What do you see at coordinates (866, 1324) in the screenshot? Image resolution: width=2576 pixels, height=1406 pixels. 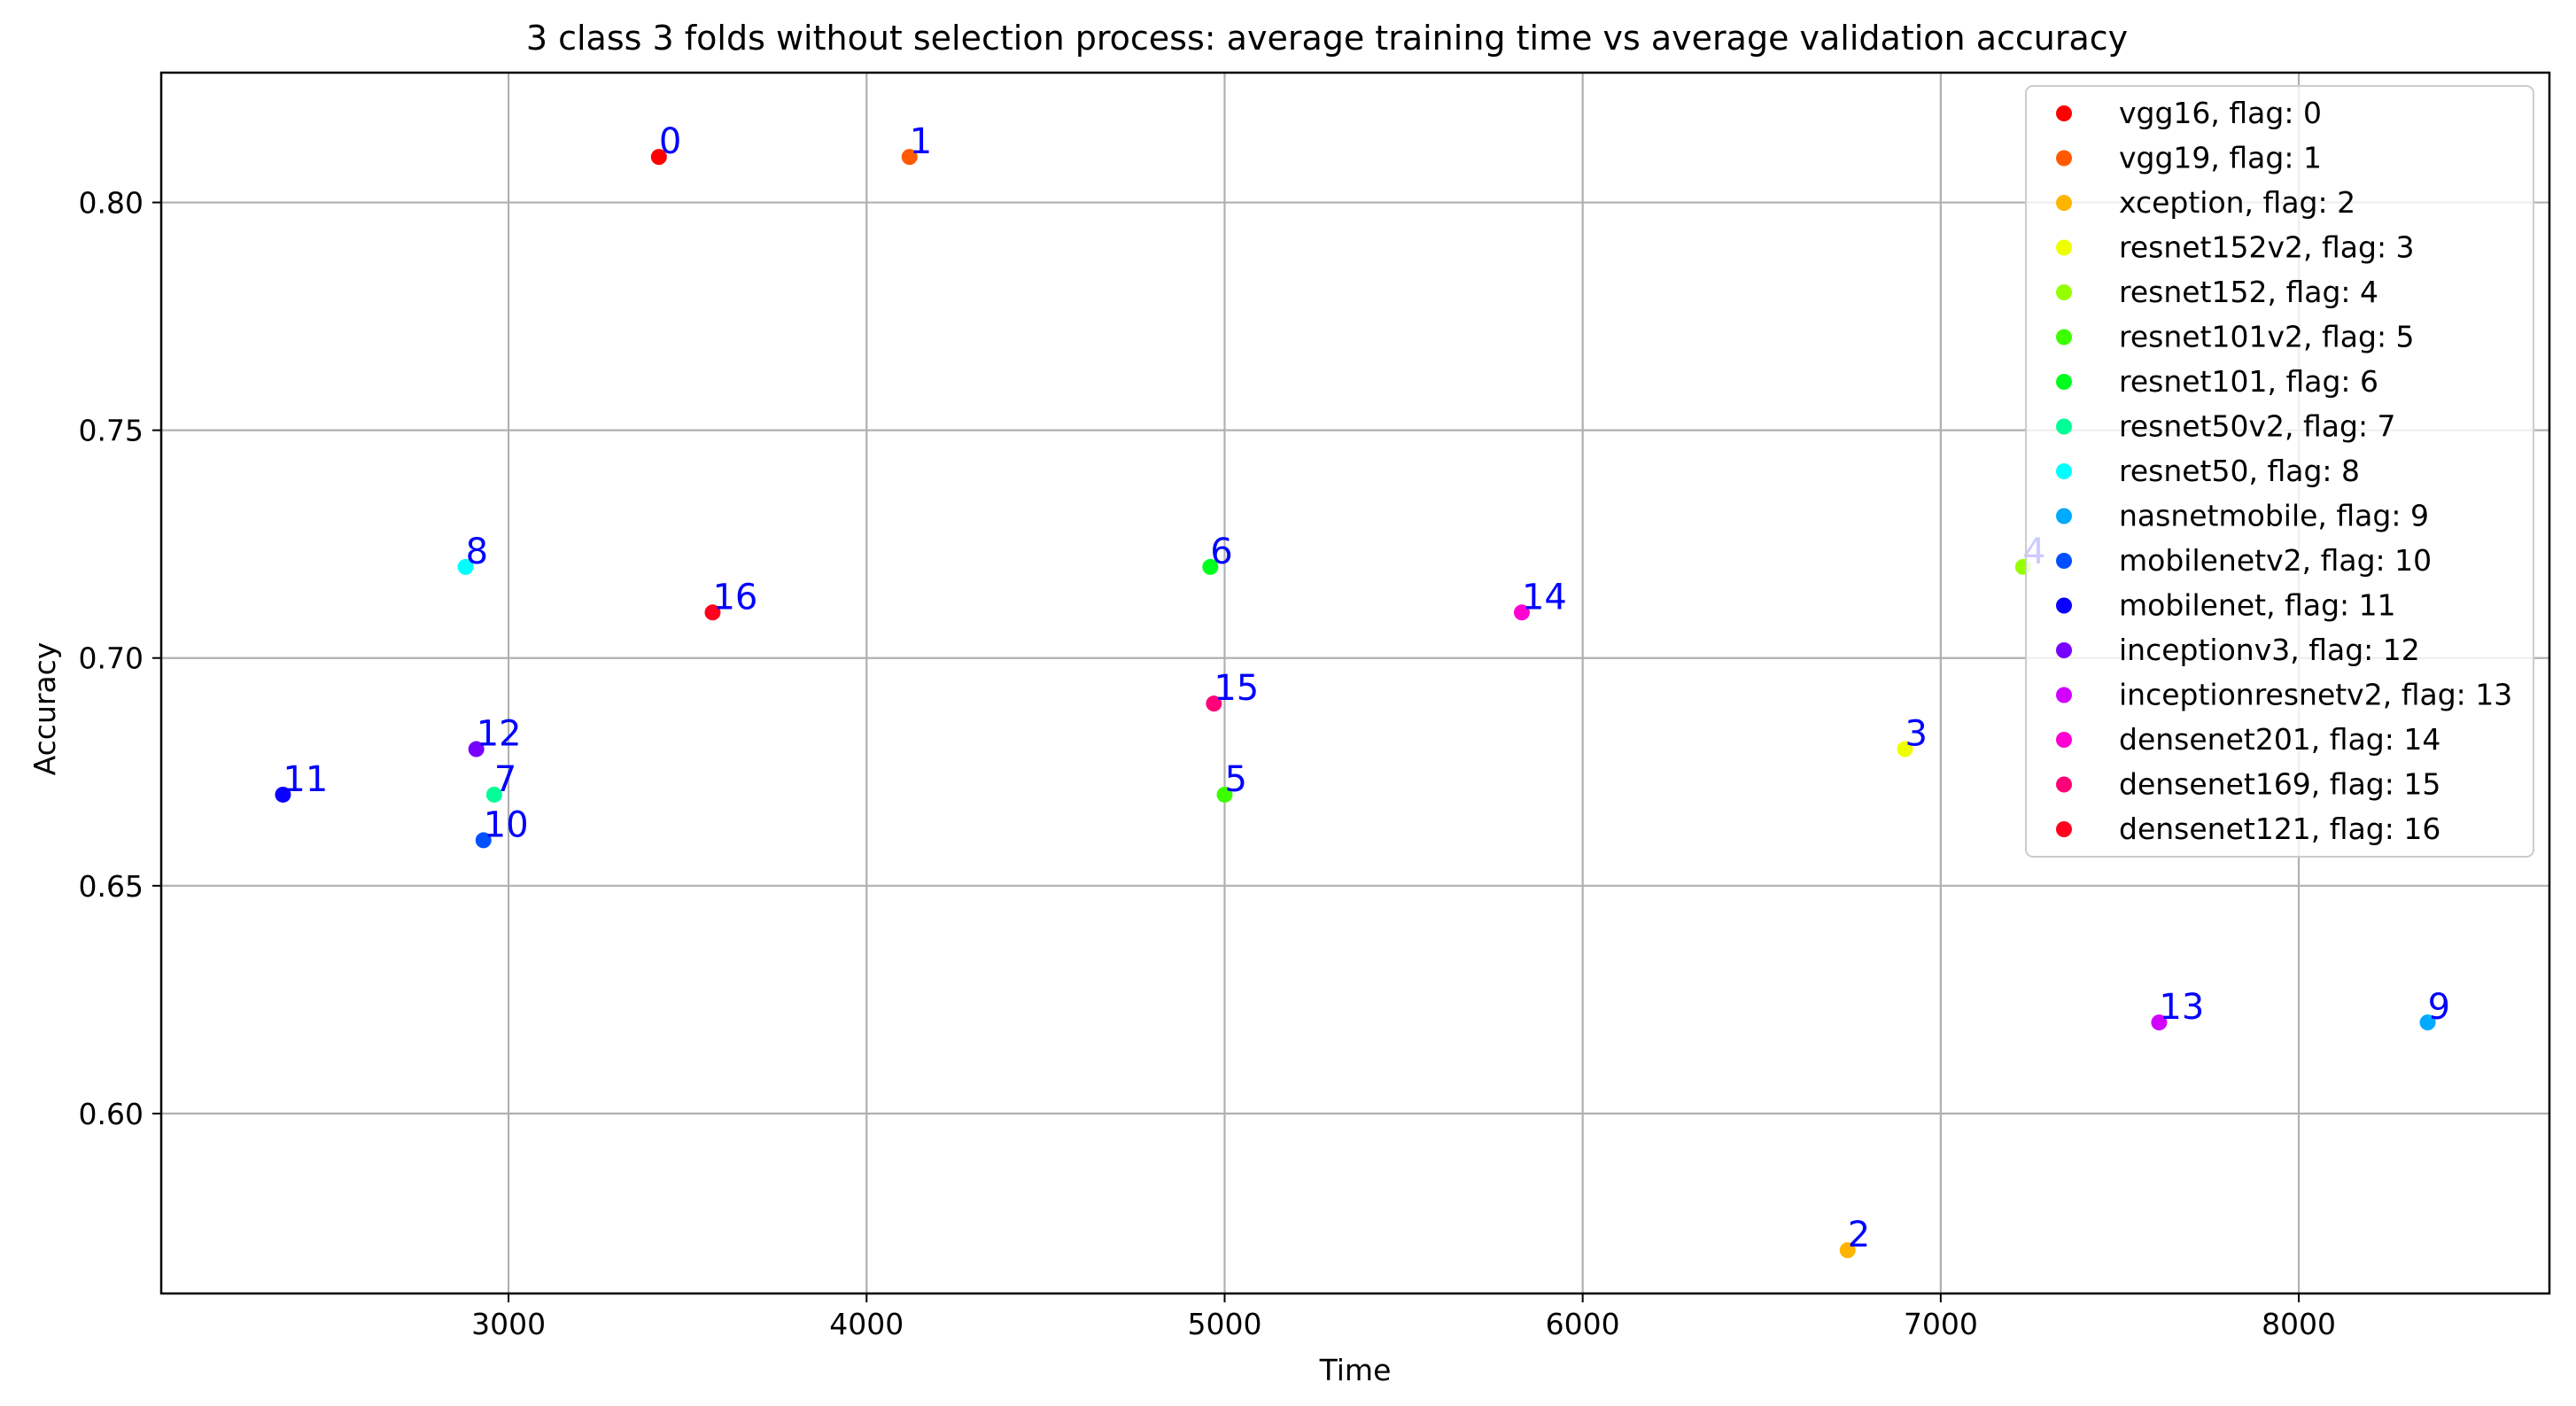 I see `x-tick-label: 4000` at bounding box center [866, 1324].